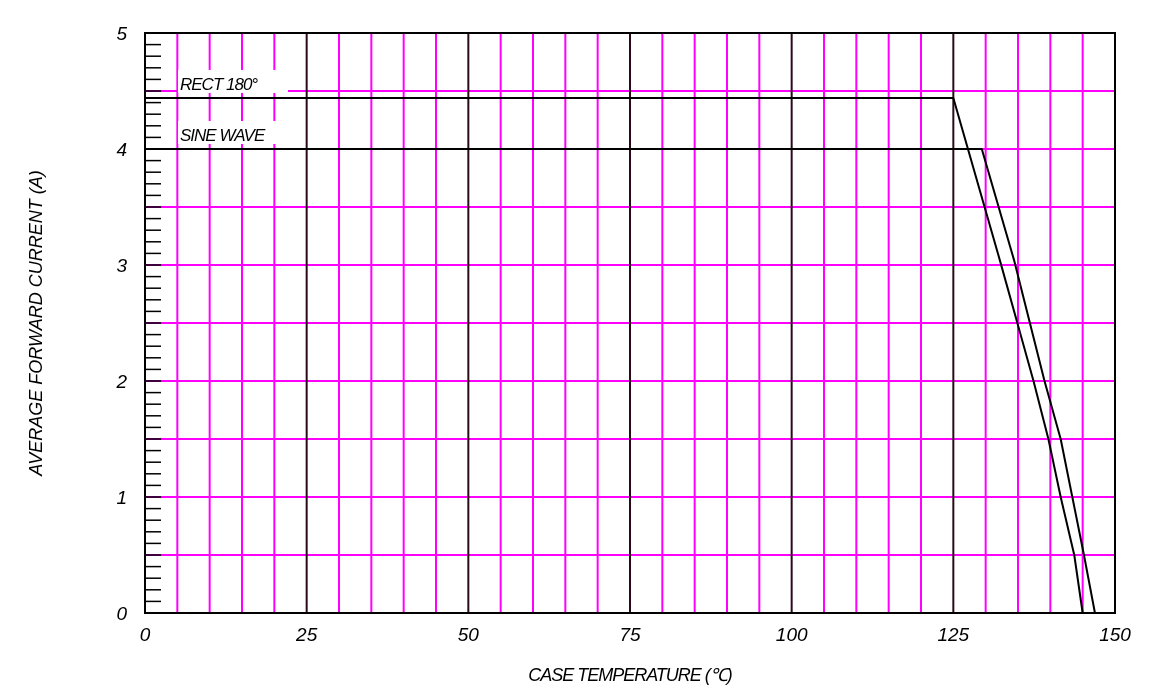 This screenshot has height=695, width=1152. Describe the element at coordinates (122, 265) in the screenshot. I see `y-tick-label: 3` at that location.